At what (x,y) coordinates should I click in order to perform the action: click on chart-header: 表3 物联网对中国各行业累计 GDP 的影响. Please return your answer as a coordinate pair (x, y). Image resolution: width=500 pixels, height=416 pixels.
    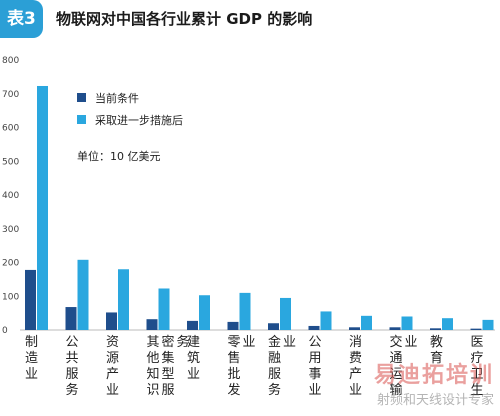
    Looking at the image, I should click on (250, 19).